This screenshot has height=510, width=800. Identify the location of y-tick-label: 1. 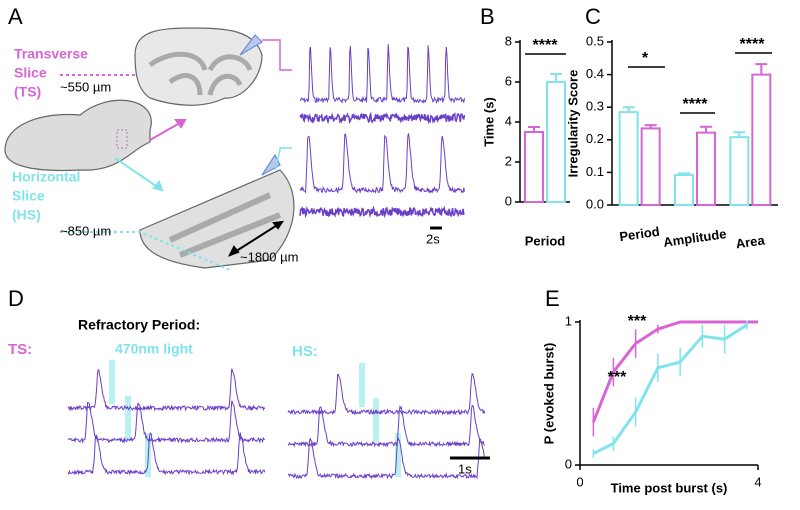
(568, 320).